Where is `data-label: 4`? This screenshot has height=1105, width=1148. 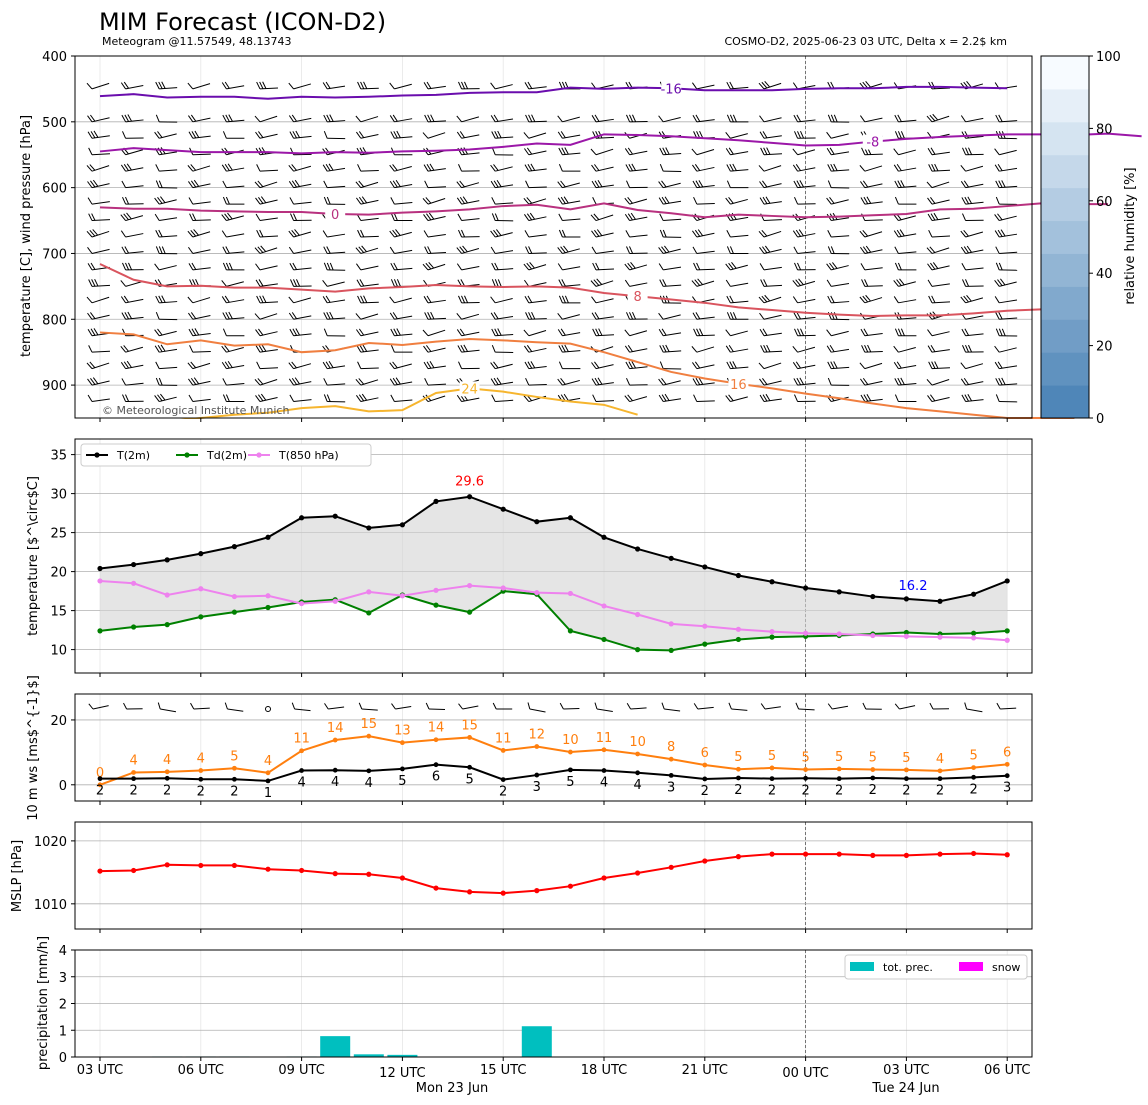 data-label: 4 is located at coordinates (268, 761).